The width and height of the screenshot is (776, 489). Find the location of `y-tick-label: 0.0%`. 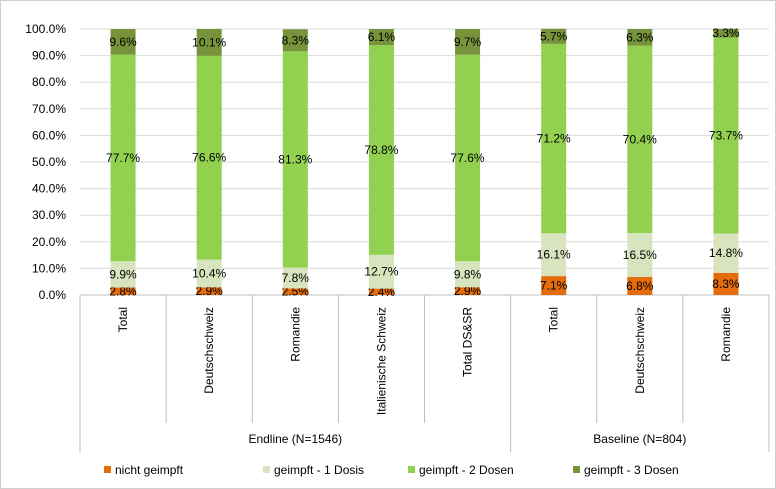

y-tick-label: 0.0% is located at coordinates (53, 295).